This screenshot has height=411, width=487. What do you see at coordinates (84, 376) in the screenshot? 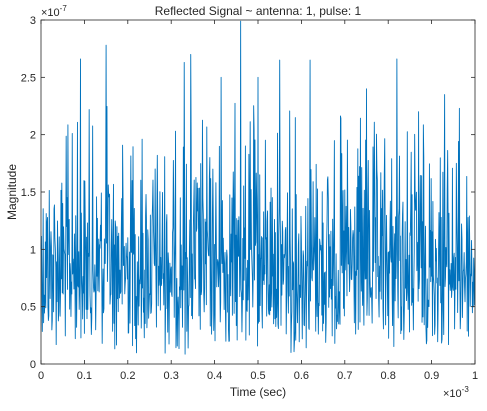
I see `x-tick-label: 0.1` at bounding box center [84, 376].